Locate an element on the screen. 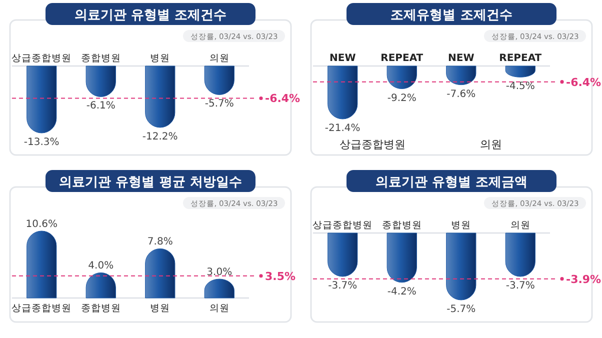 Image resolution: width=602 pixels, height=338 pixels. data-label: -6.1% is located at coordinates (101, 106).